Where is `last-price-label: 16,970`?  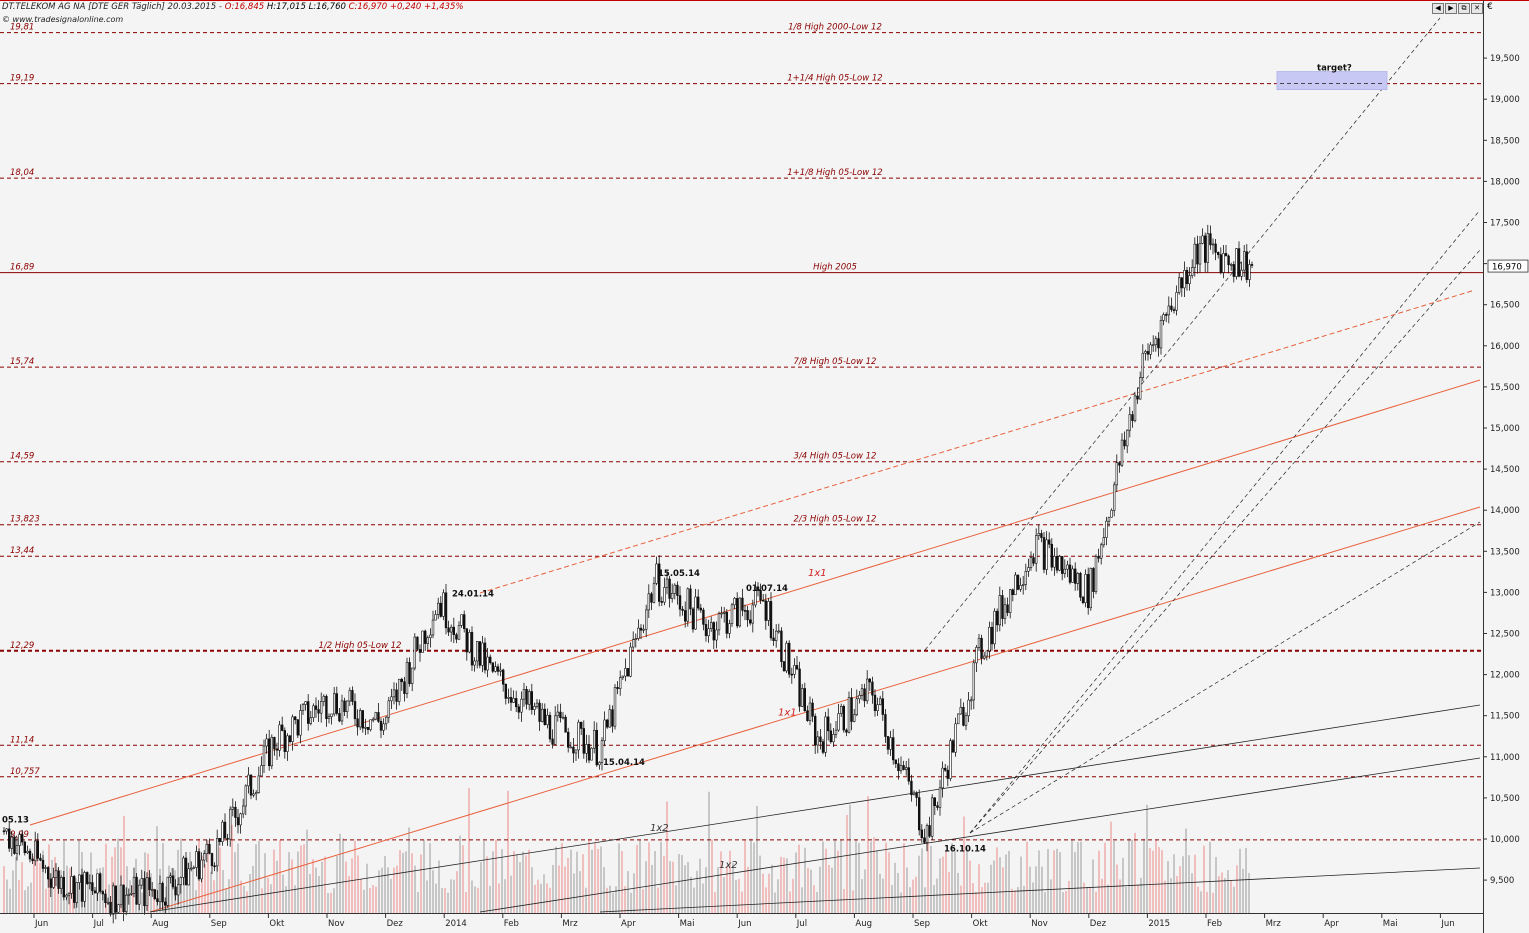 last-price-label: 16,970 is located at coordinates (1507, 268).